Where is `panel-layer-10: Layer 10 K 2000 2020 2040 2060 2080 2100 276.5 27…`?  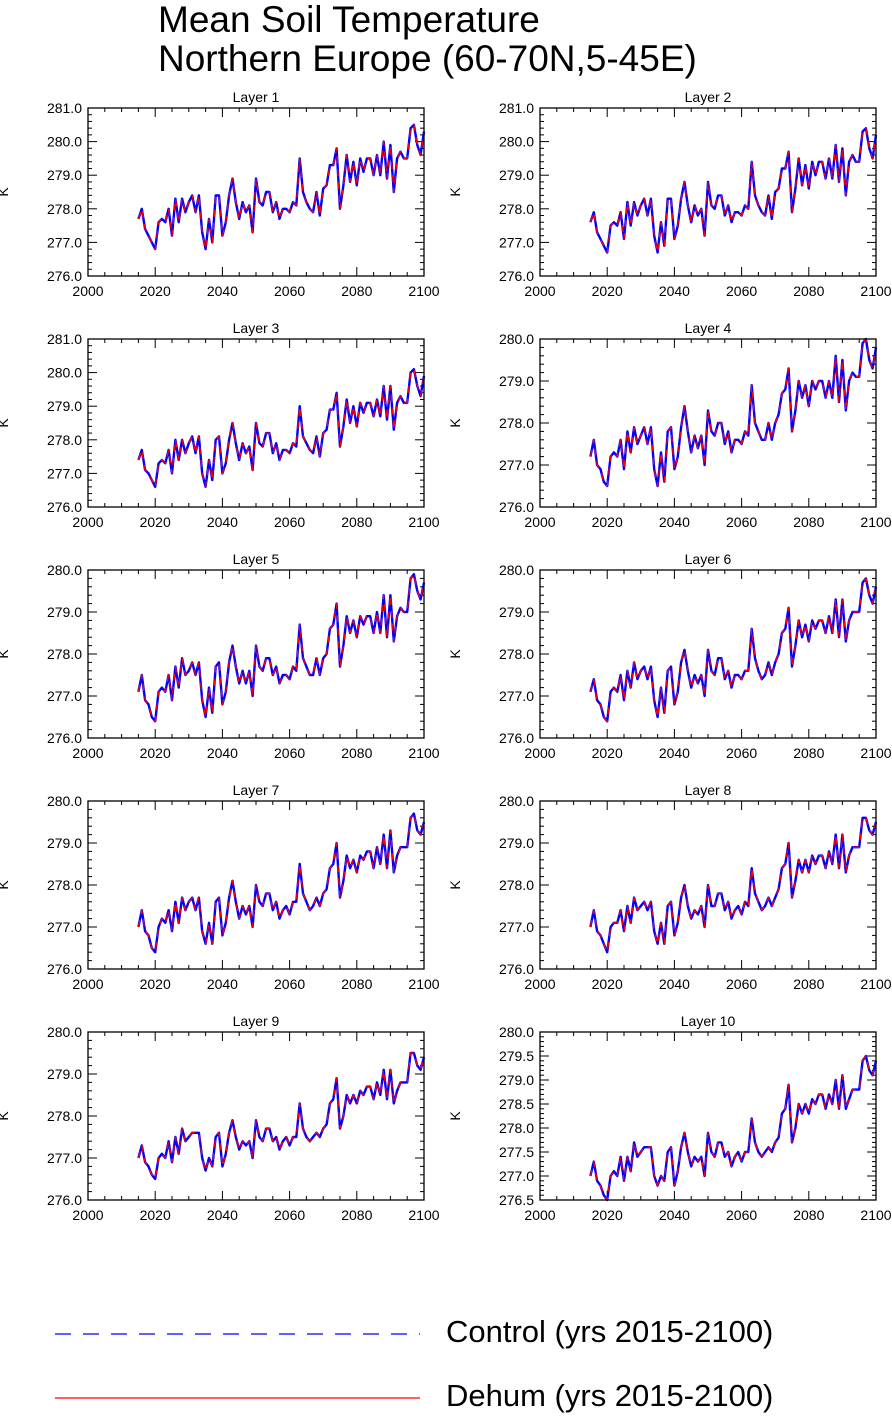 panel-layer-10: Layer 10 K 2000 2020 2040 2060 2080 2100 276.5 27… is located at coordinates (669, 1118).